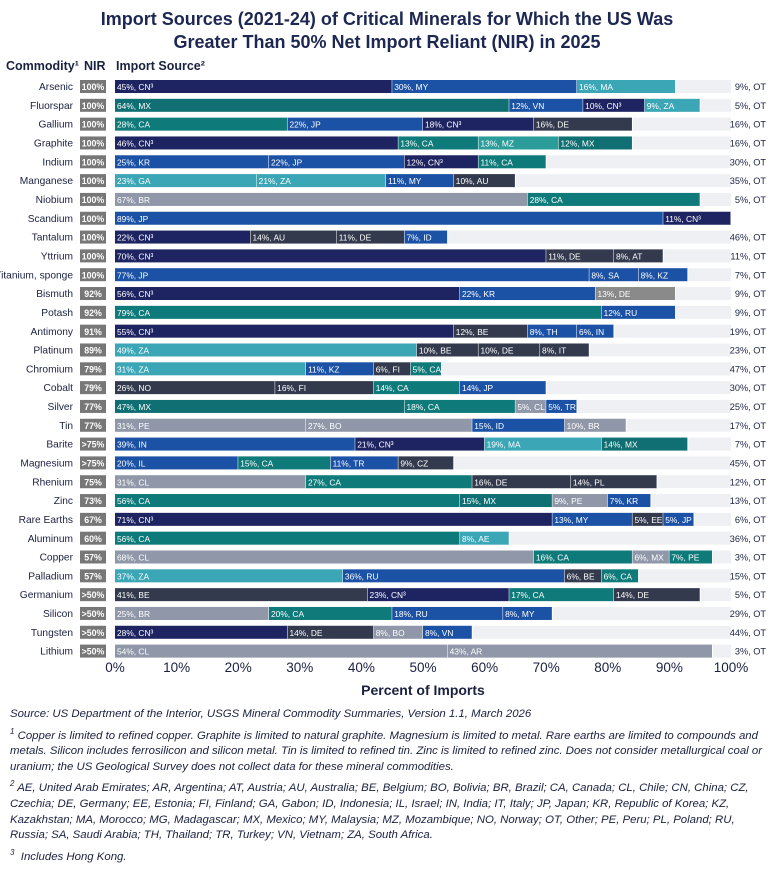 This screenshot has width=774, height=889. Describe the element at coordinates (56, 87) in the screenshot. I see `commodity-label-arsenic: Arsenic` at that location.